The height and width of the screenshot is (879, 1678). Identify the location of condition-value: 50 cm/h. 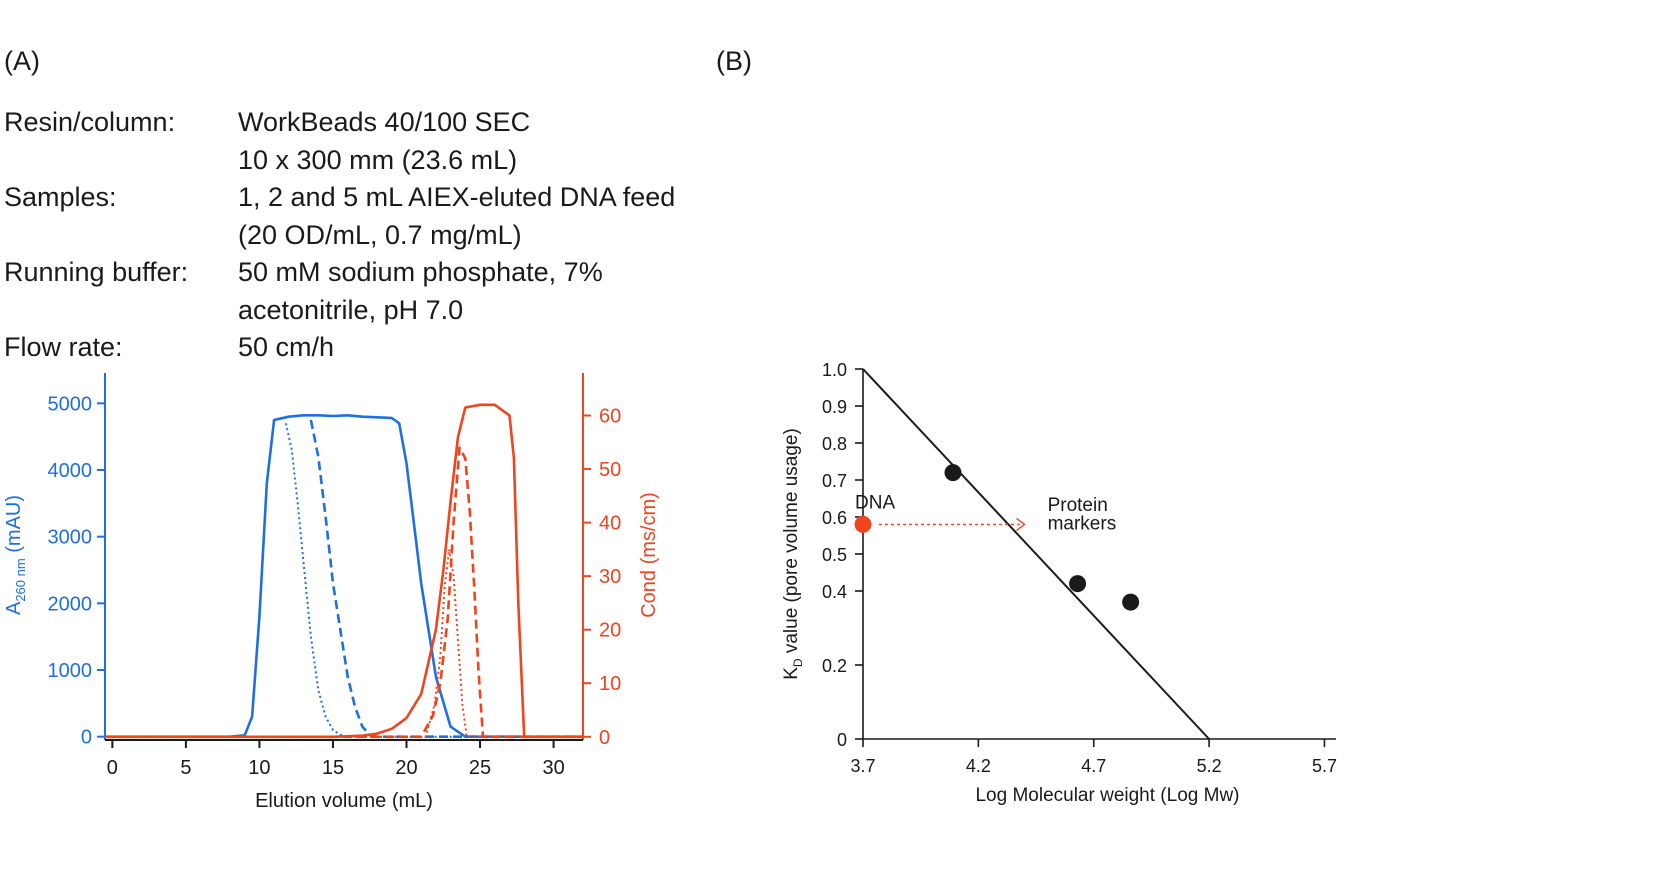
(286, 347).